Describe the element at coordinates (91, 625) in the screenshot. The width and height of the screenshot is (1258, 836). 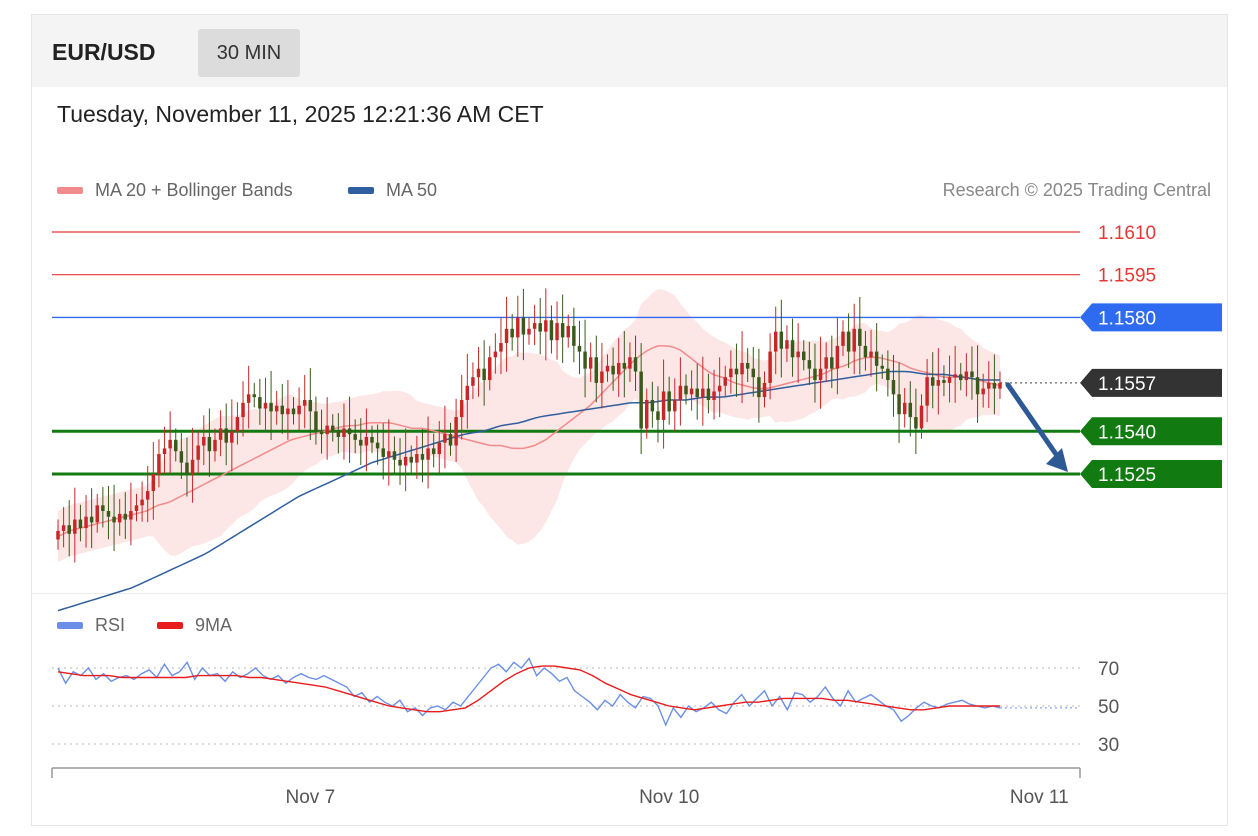
I see `legend-rsi: RSI` at that location.